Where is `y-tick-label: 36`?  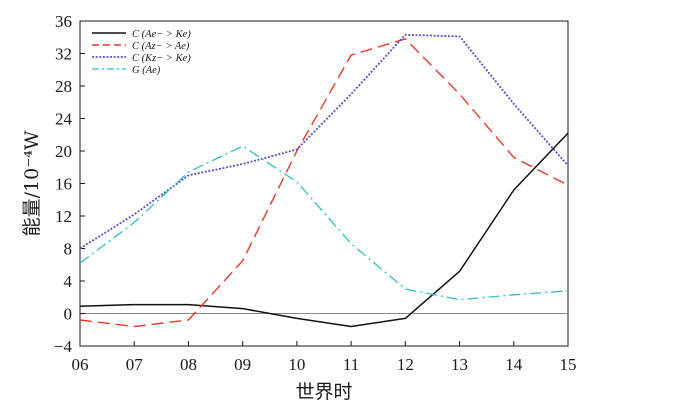
y-tick-label: 36 is located at coordinates (63, 21).